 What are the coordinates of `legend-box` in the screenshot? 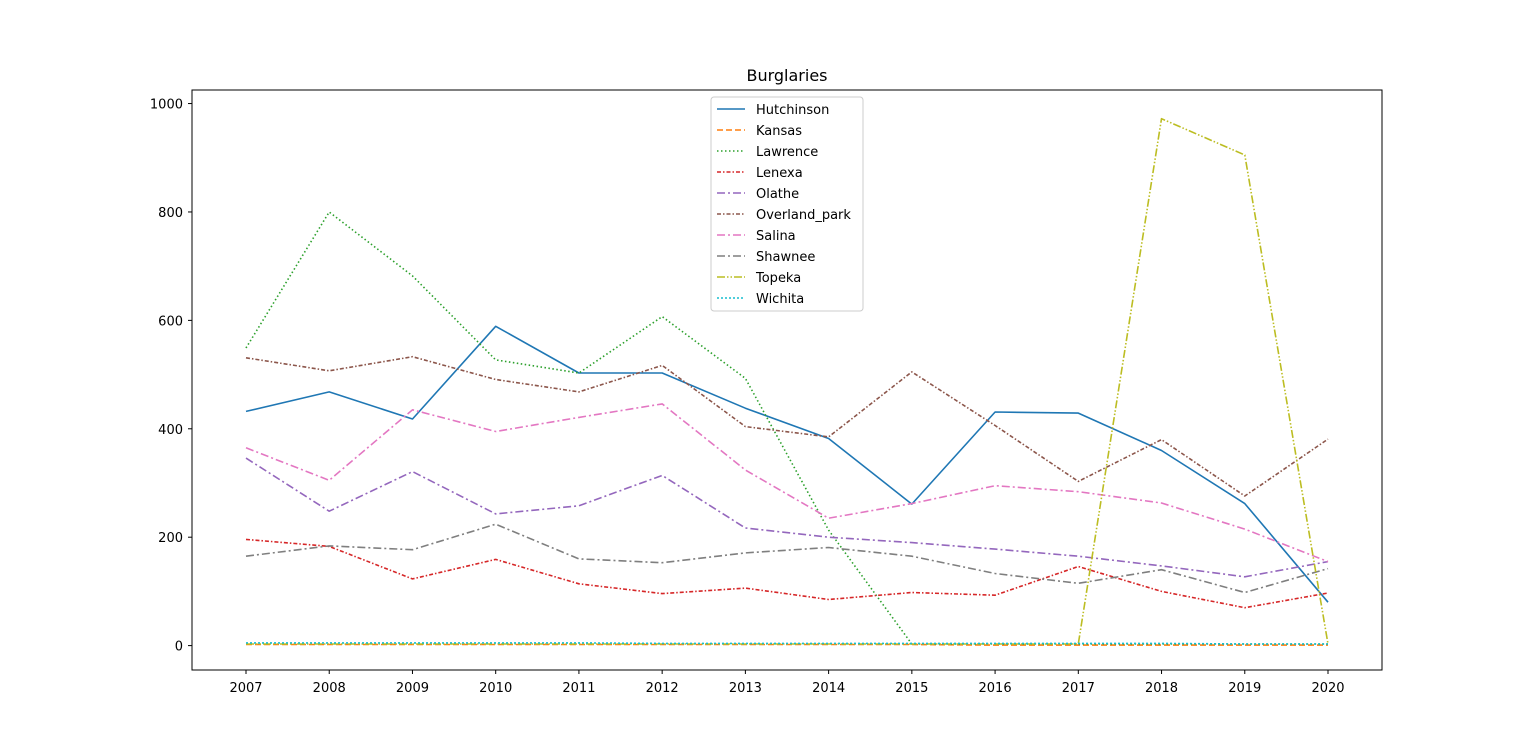 It's located at (787, 204).